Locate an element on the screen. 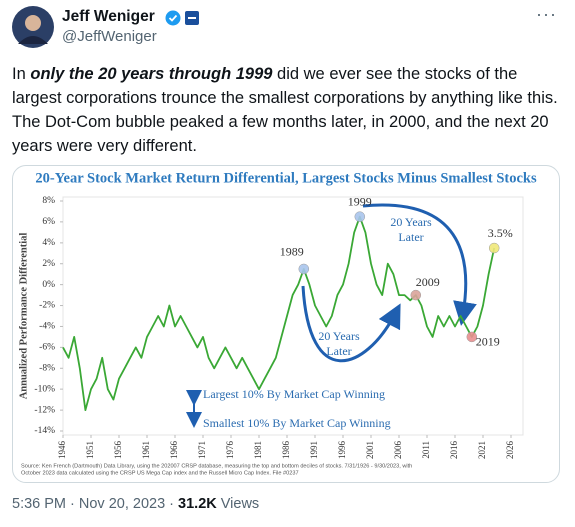 The width and height of the screenshot is (575, 527). views-label: Views is located at coordinates (238, 504).